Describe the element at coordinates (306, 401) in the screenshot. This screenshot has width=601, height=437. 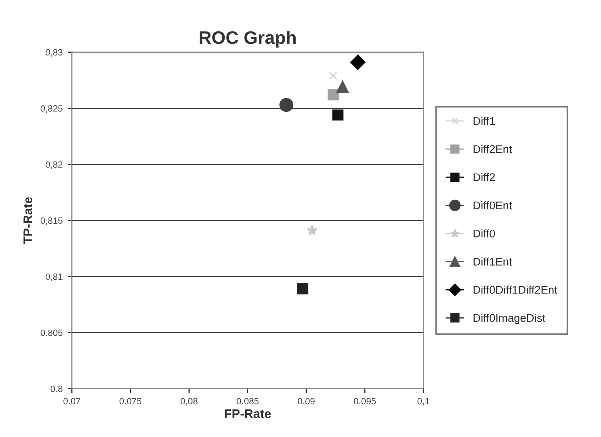
I see `x-tick-label: 0.09` at that location.